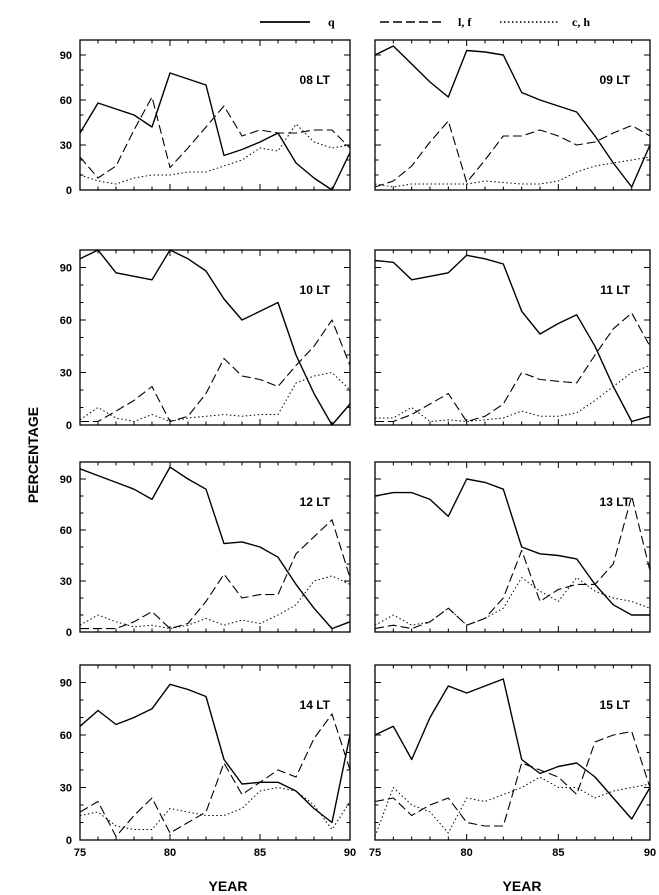 The width and height of the screenshot is (659, 895). I want to click on panel-title: 10 LT, so click(315, 290).